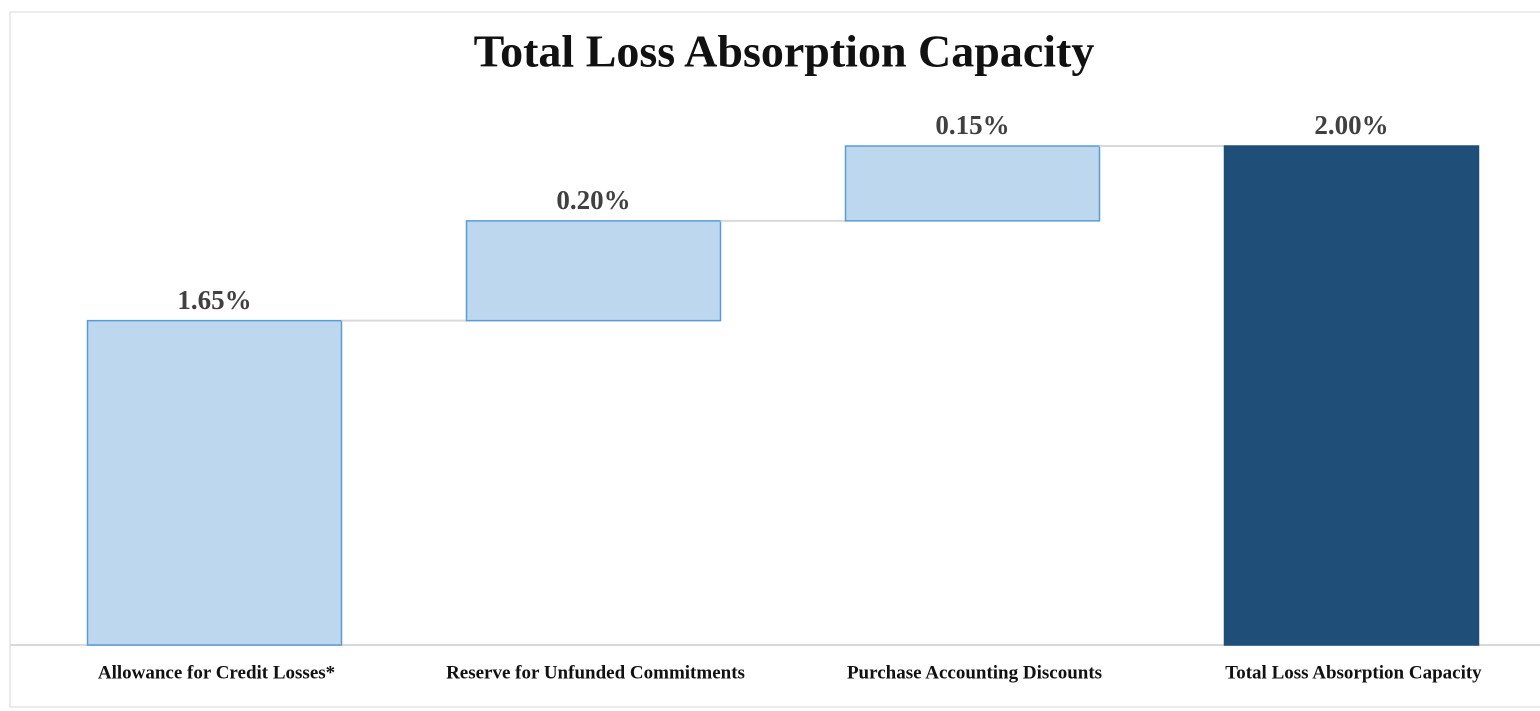 The image size is (1540, 711). Describe the element at coordinates (593, 200) in the screenshot. I see `value-label: 0.20%` at that location.